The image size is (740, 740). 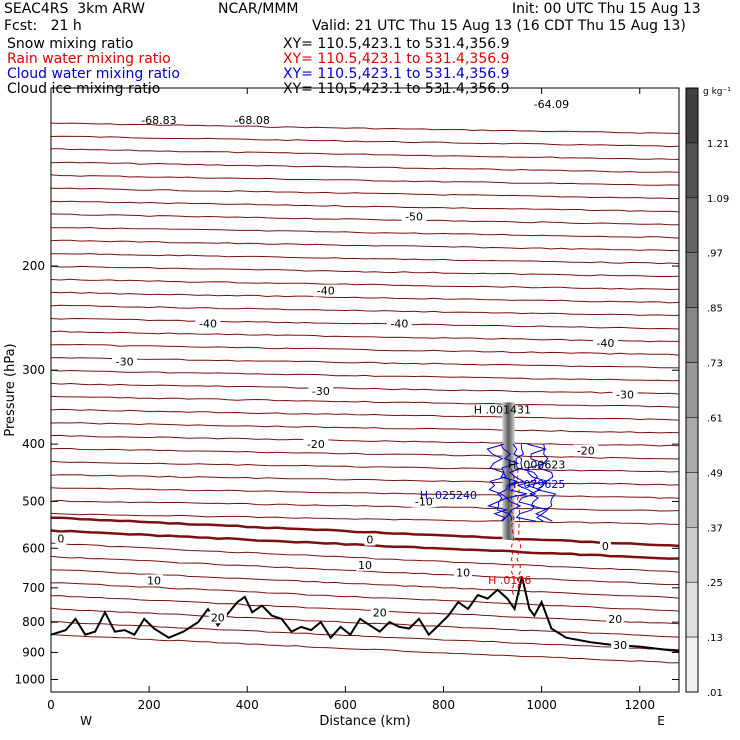 What do you see at coordinates (717, 92) in the screenshot?
I see `colorbar-unit: g kg⁻¹` at bounding box center [717, 92].